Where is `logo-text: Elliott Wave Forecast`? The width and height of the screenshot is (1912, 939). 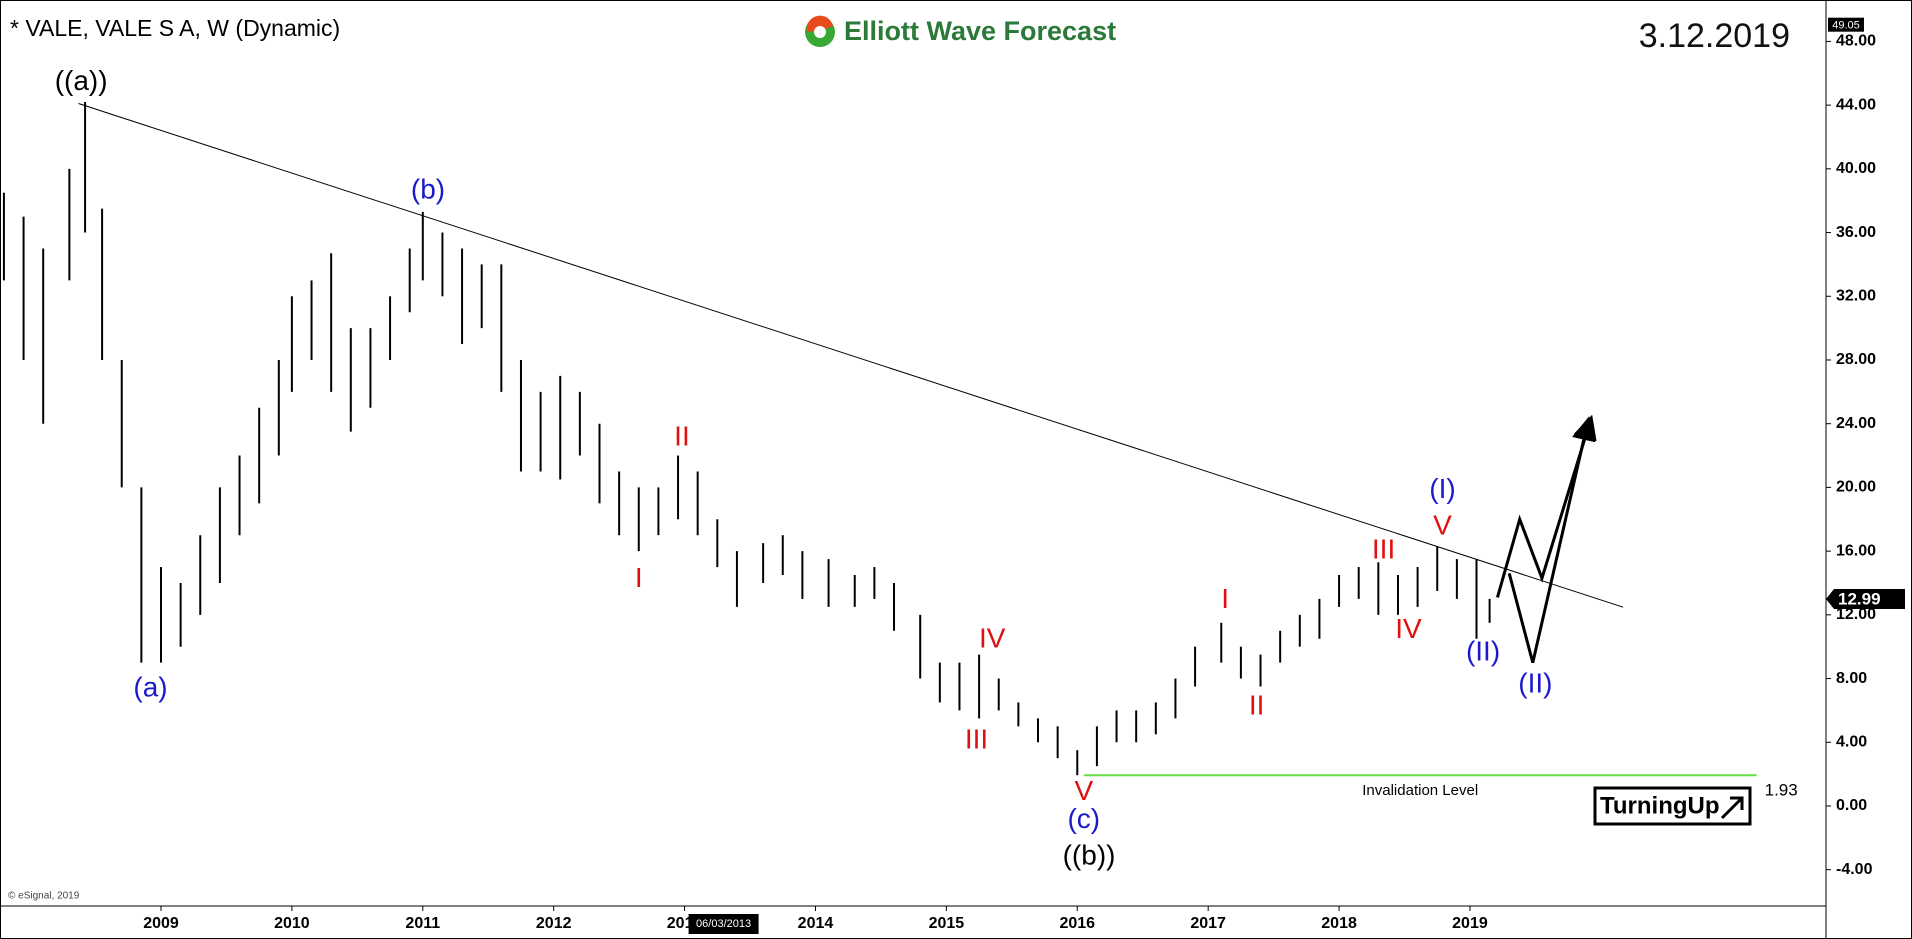 logo-text: Elliott Wave Forecast is located at coordinates (980, 31).